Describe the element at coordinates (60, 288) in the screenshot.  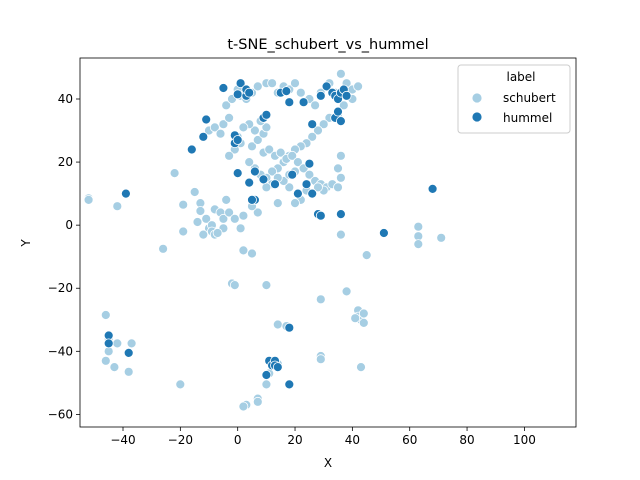
I see `y-tick-label: −20` at that location.